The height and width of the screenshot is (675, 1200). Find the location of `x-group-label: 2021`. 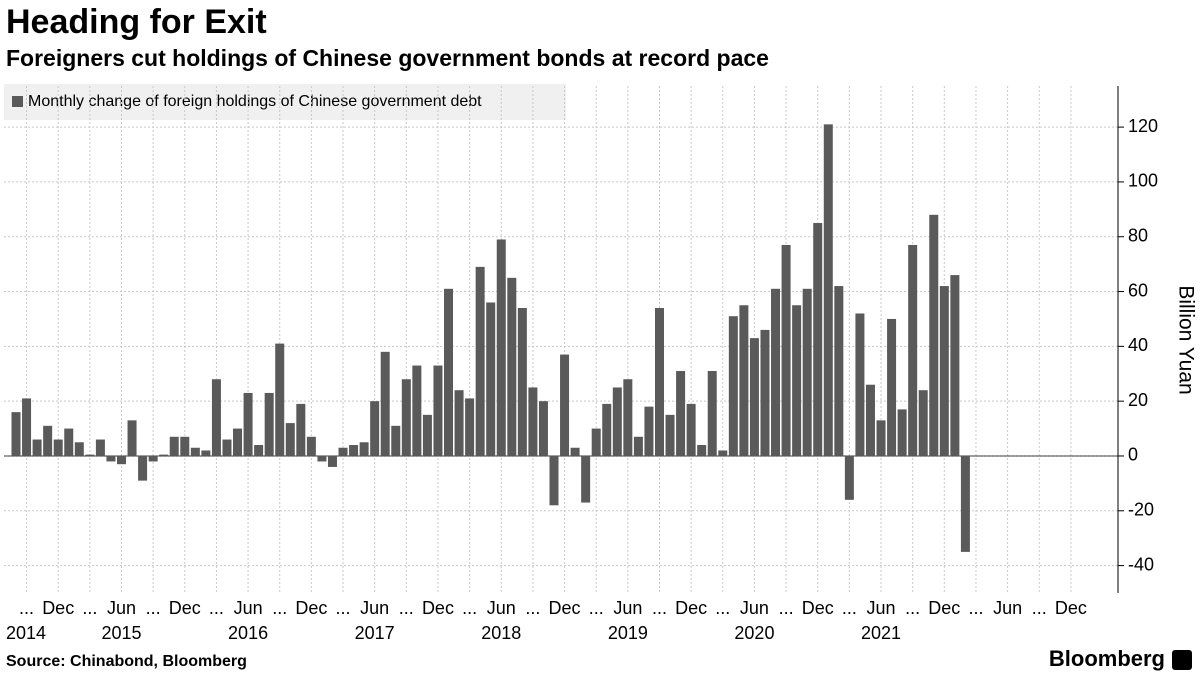

x-group-label: 2021 is located at coordinates (881, 633).